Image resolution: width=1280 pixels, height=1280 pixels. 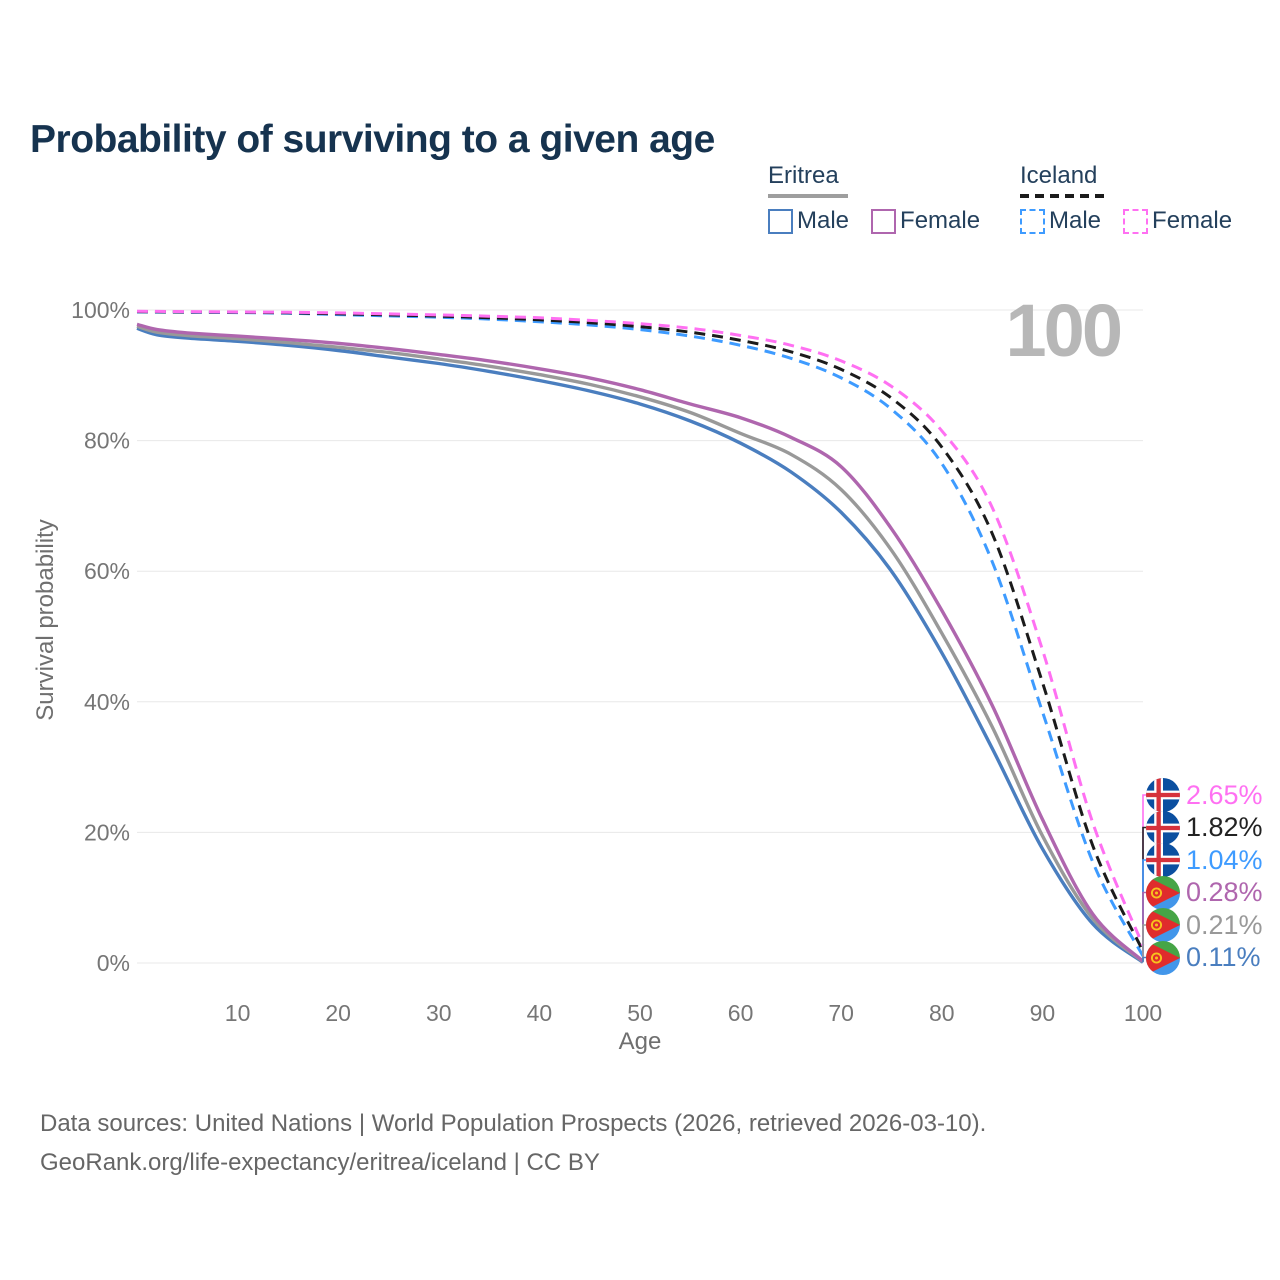 What do you see at coordinates (884, 221) in the screenshot?
I see `eritrea-female-swatch` at bounding box center [884, 221].